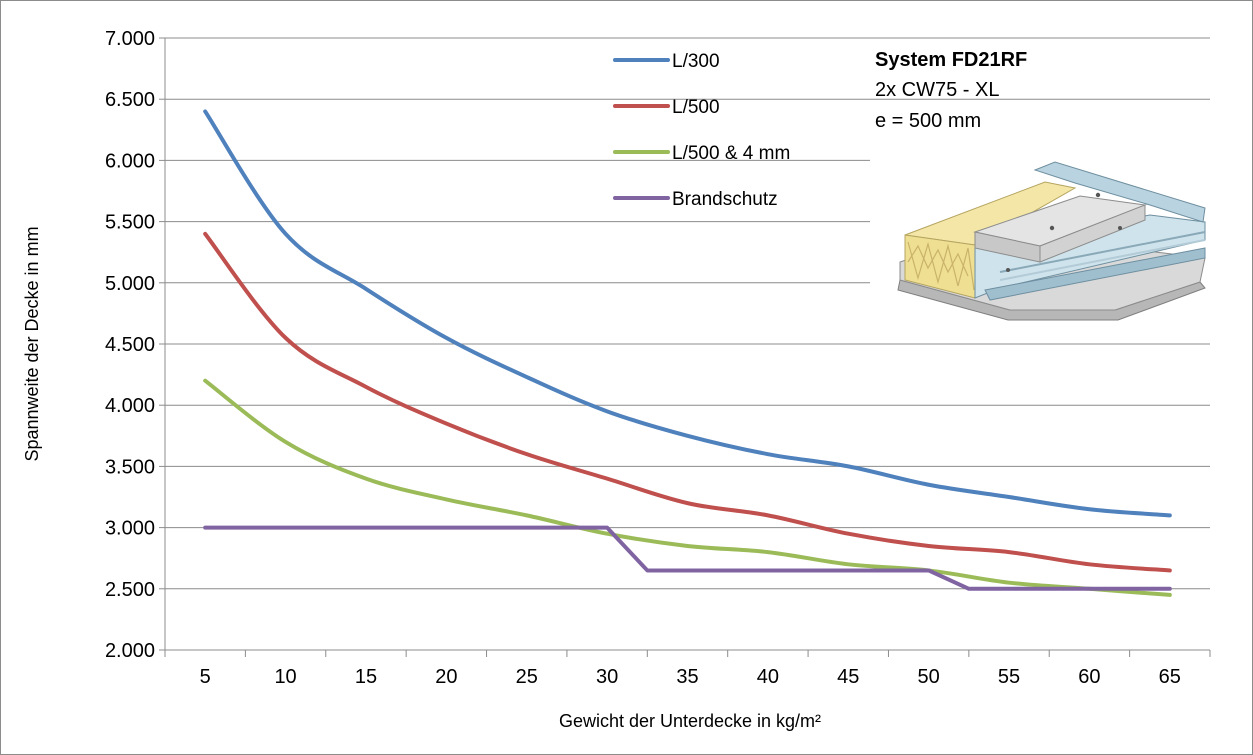 The width and height of the screenshot is (1253, 755). What do you see at coordinates (130, 651) in the screenshot?
I see `y-tick-label: 2.000` at bounding box center [130, 651].